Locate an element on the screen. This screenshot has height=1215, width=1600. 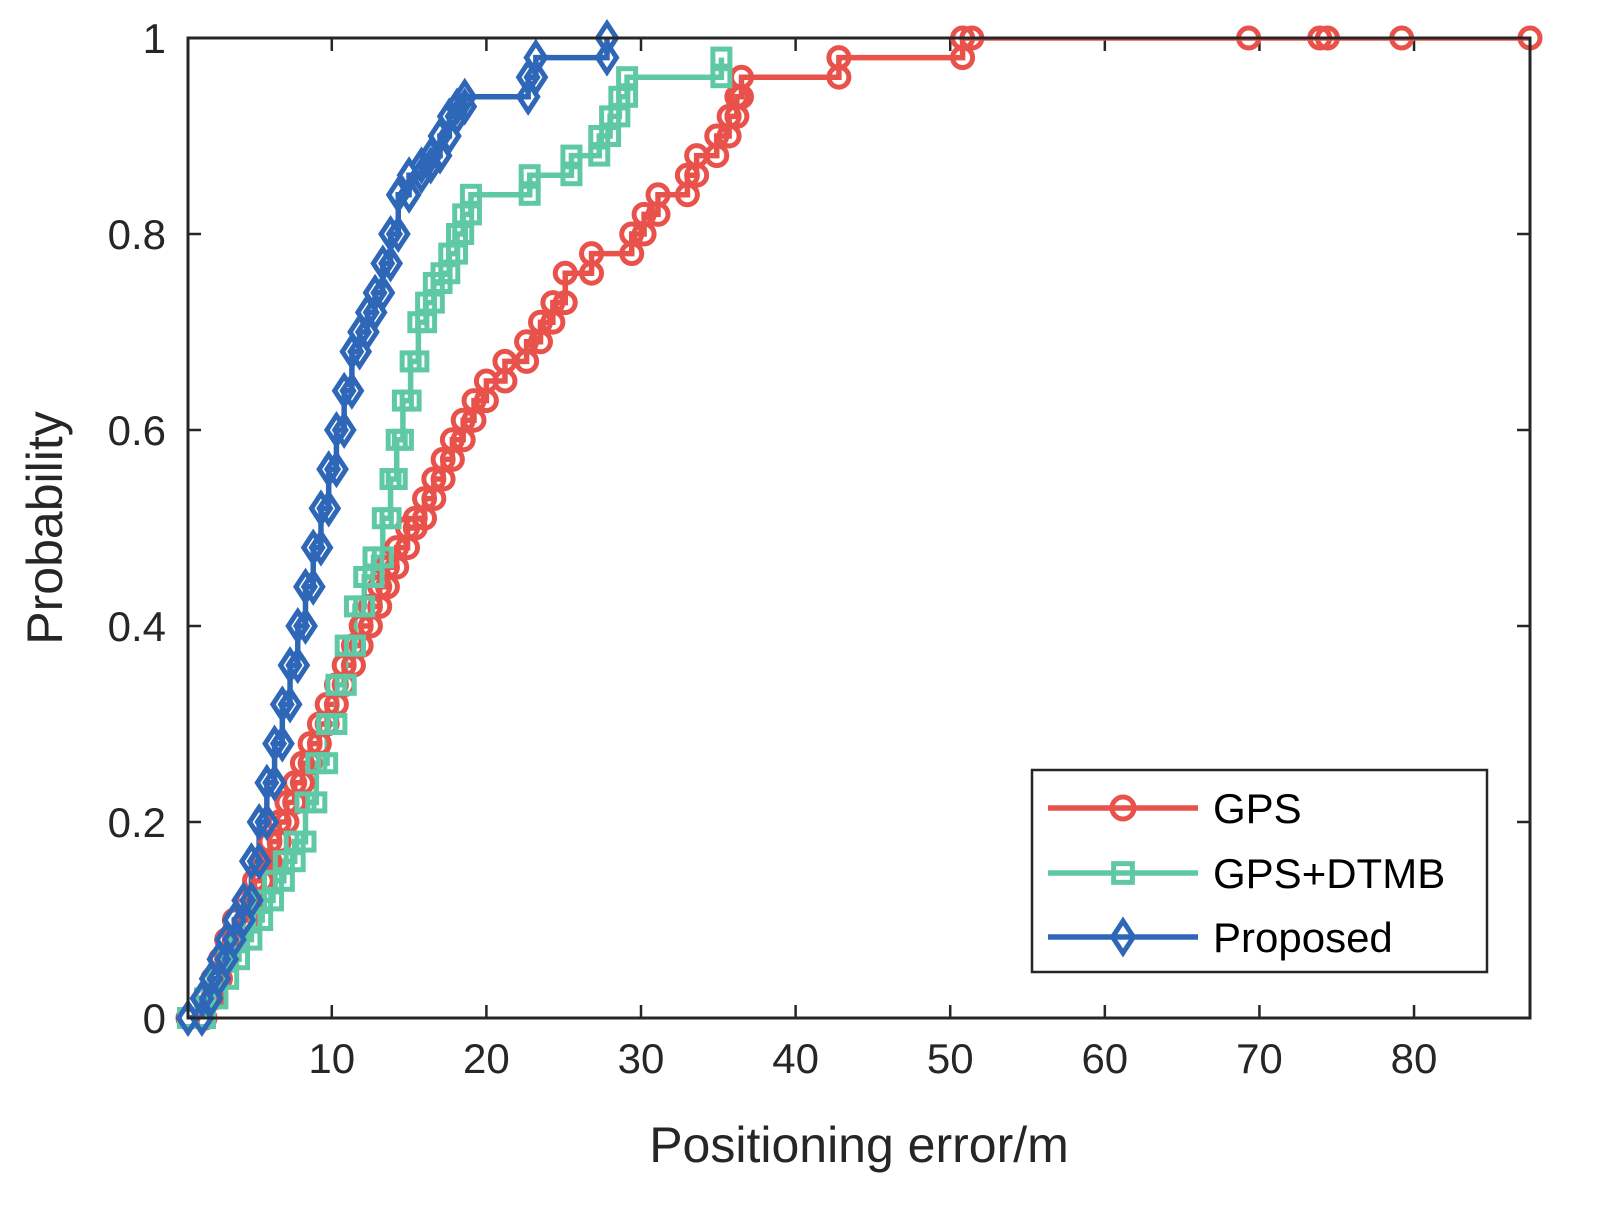
x-tick-label: 60 is located at coordinates (1104, 1058).